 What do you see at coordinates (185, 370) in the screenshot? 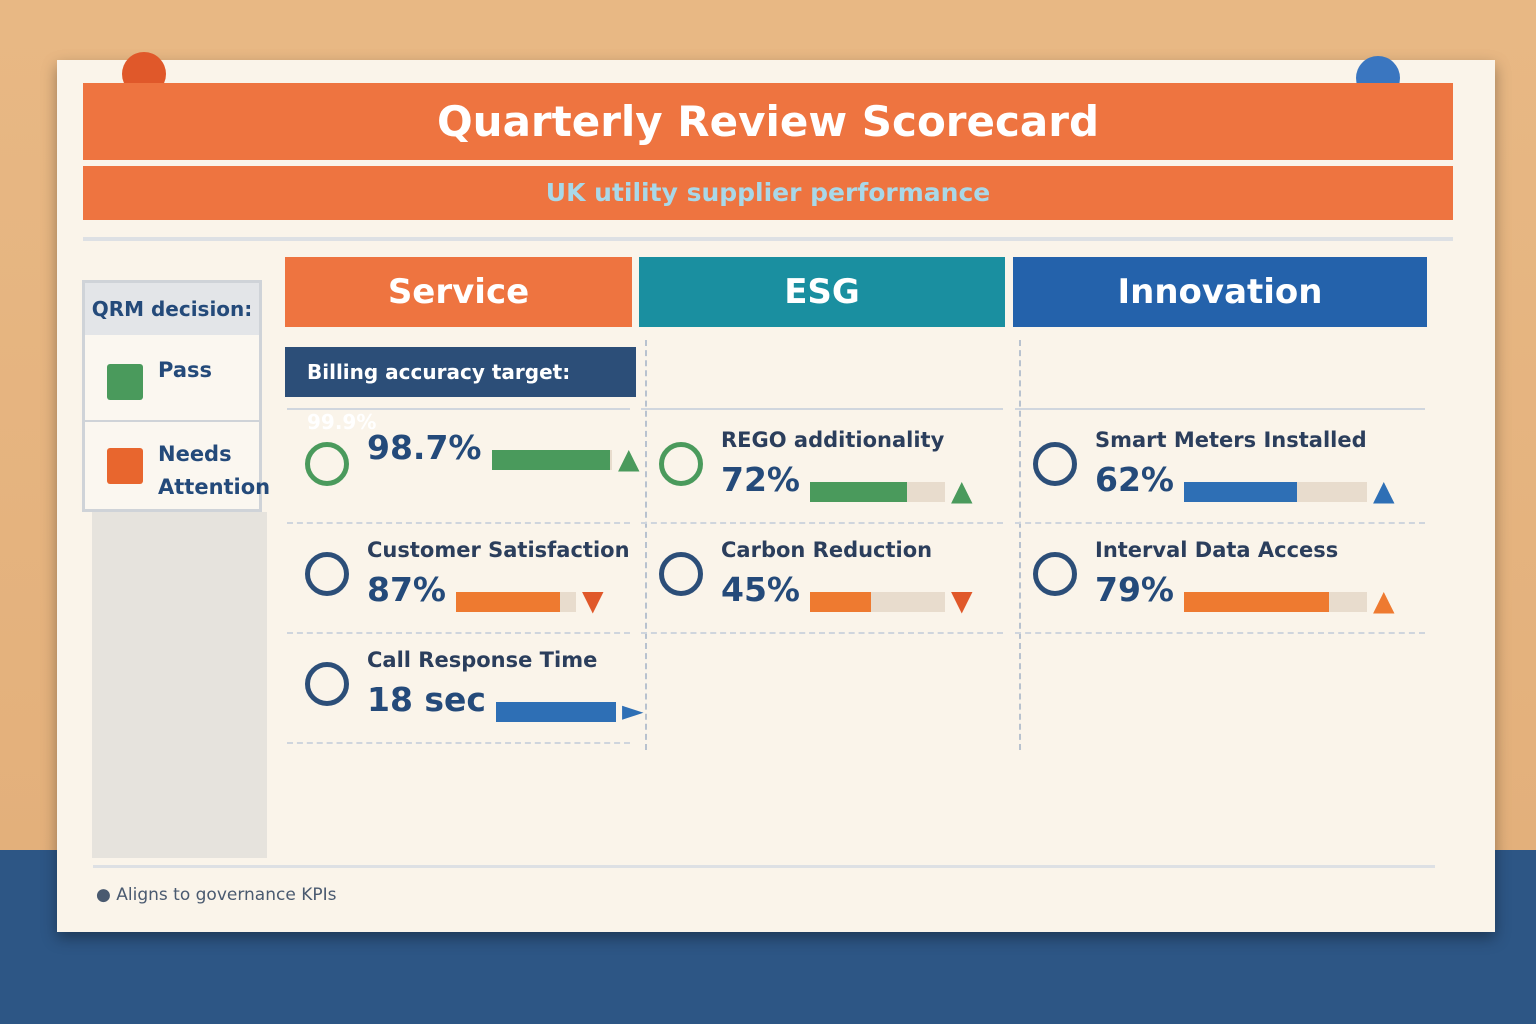
I see `decision-option: Pass` at bounding box center [185, 370].